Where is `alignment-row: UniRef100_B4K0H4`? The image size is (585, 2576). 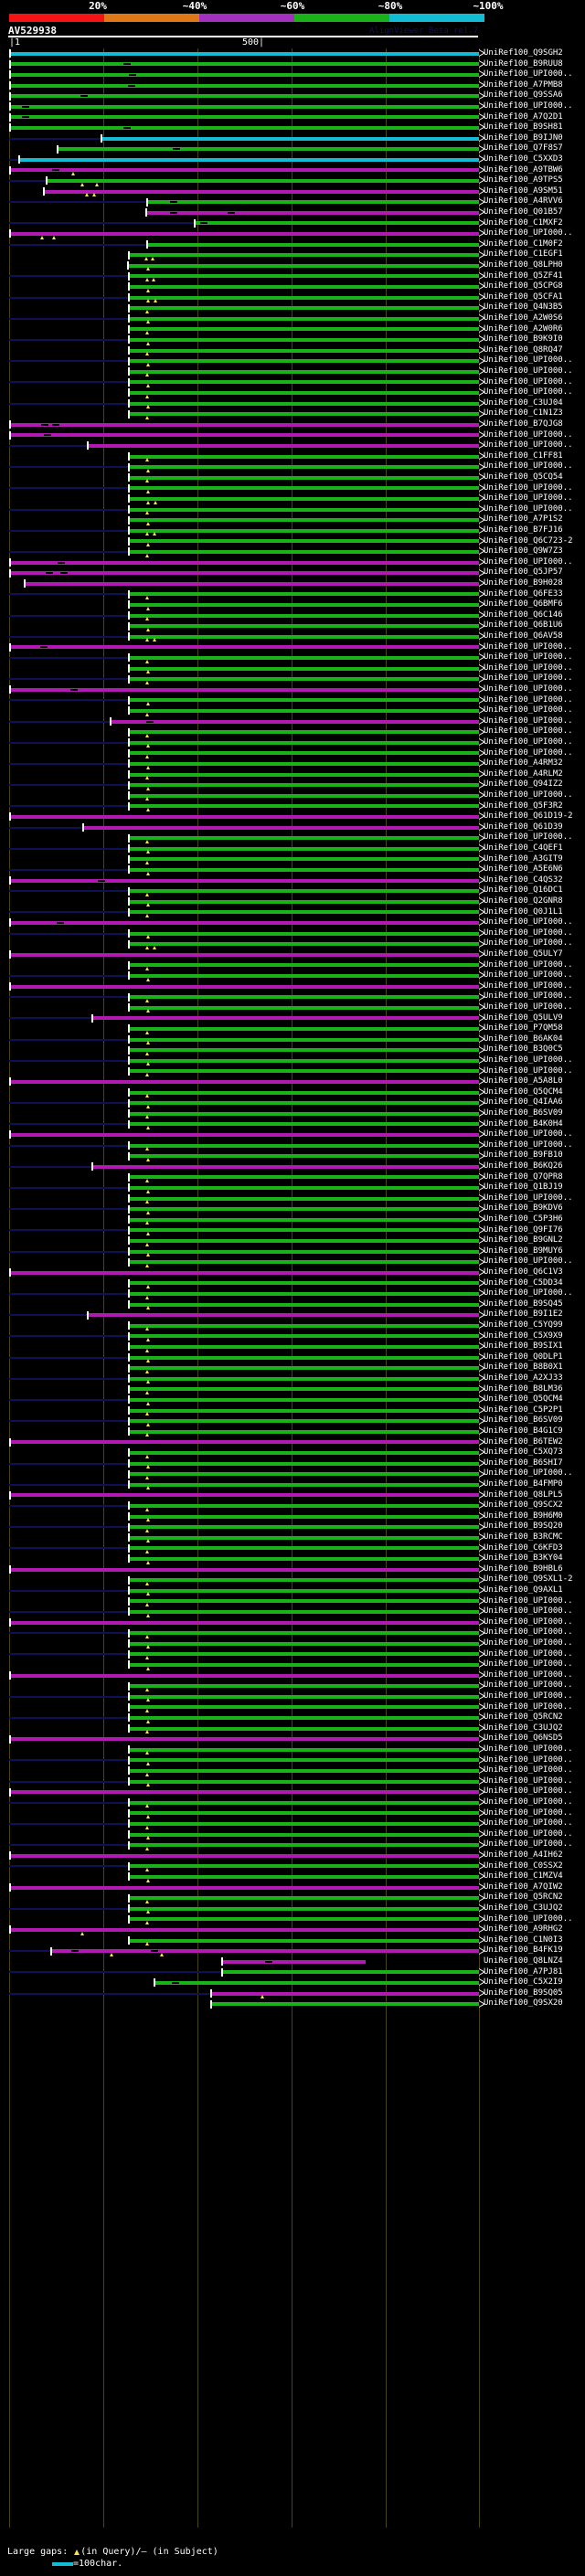 alignment-row: UniRef100_B4K0H4 is located at coordinates (293, 1124).